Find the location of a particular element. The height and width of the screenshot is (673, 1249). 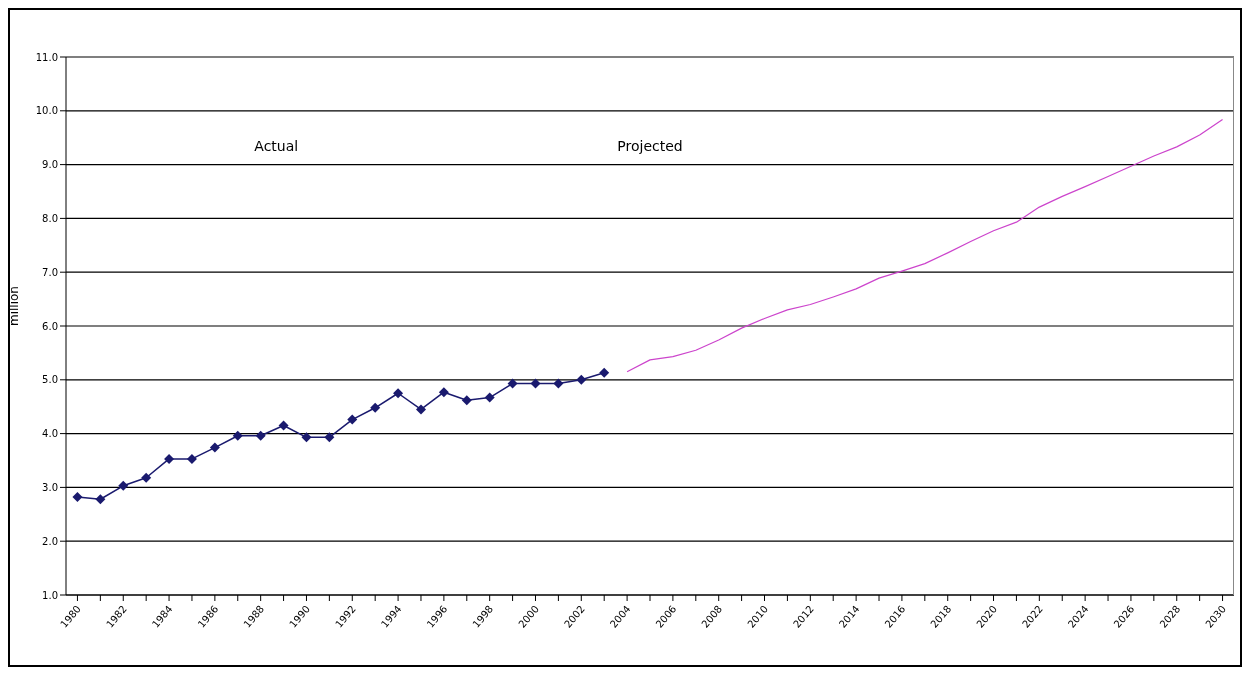

y-tick-label: 4.0 is located at coordinates (50, 434).